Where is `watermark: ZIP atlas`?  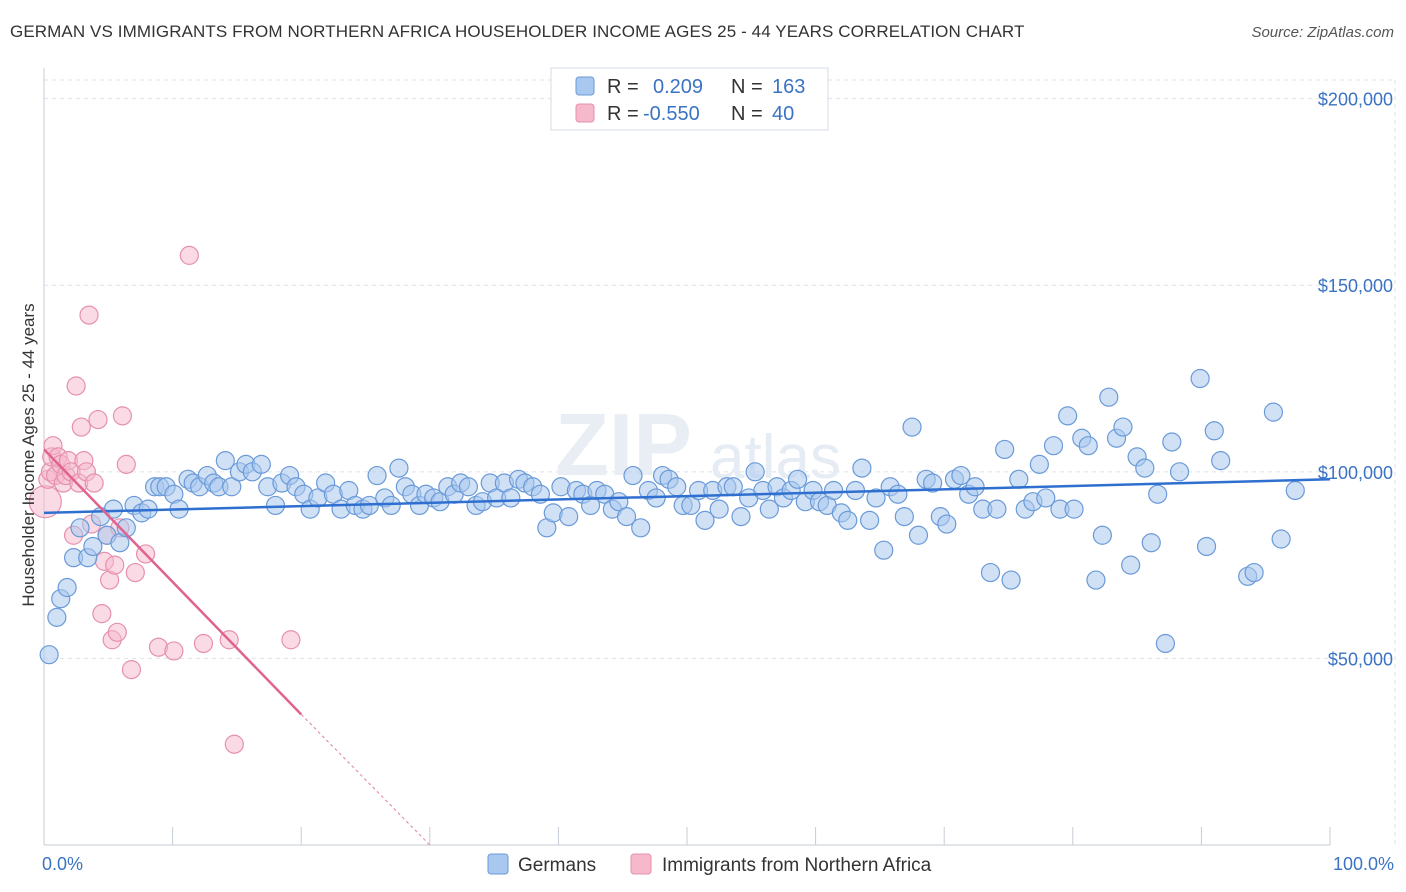
watermark: ZIP atlas is located at coordinates (698, 444).